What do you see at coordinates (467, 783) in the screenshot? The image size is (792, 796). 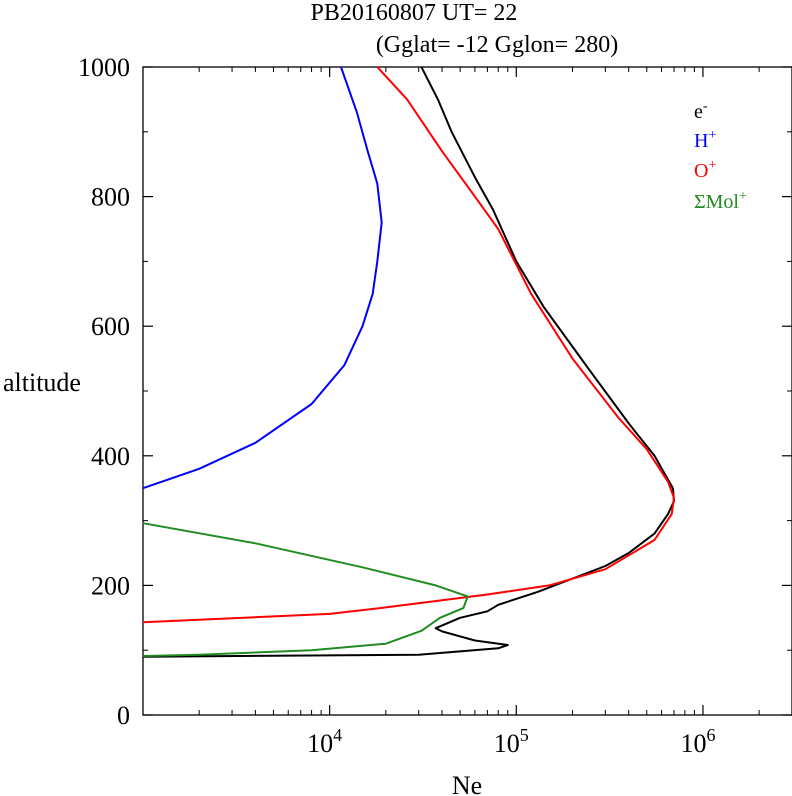 I see `x-axis-label: Ne` at bounding box center [467, 783].